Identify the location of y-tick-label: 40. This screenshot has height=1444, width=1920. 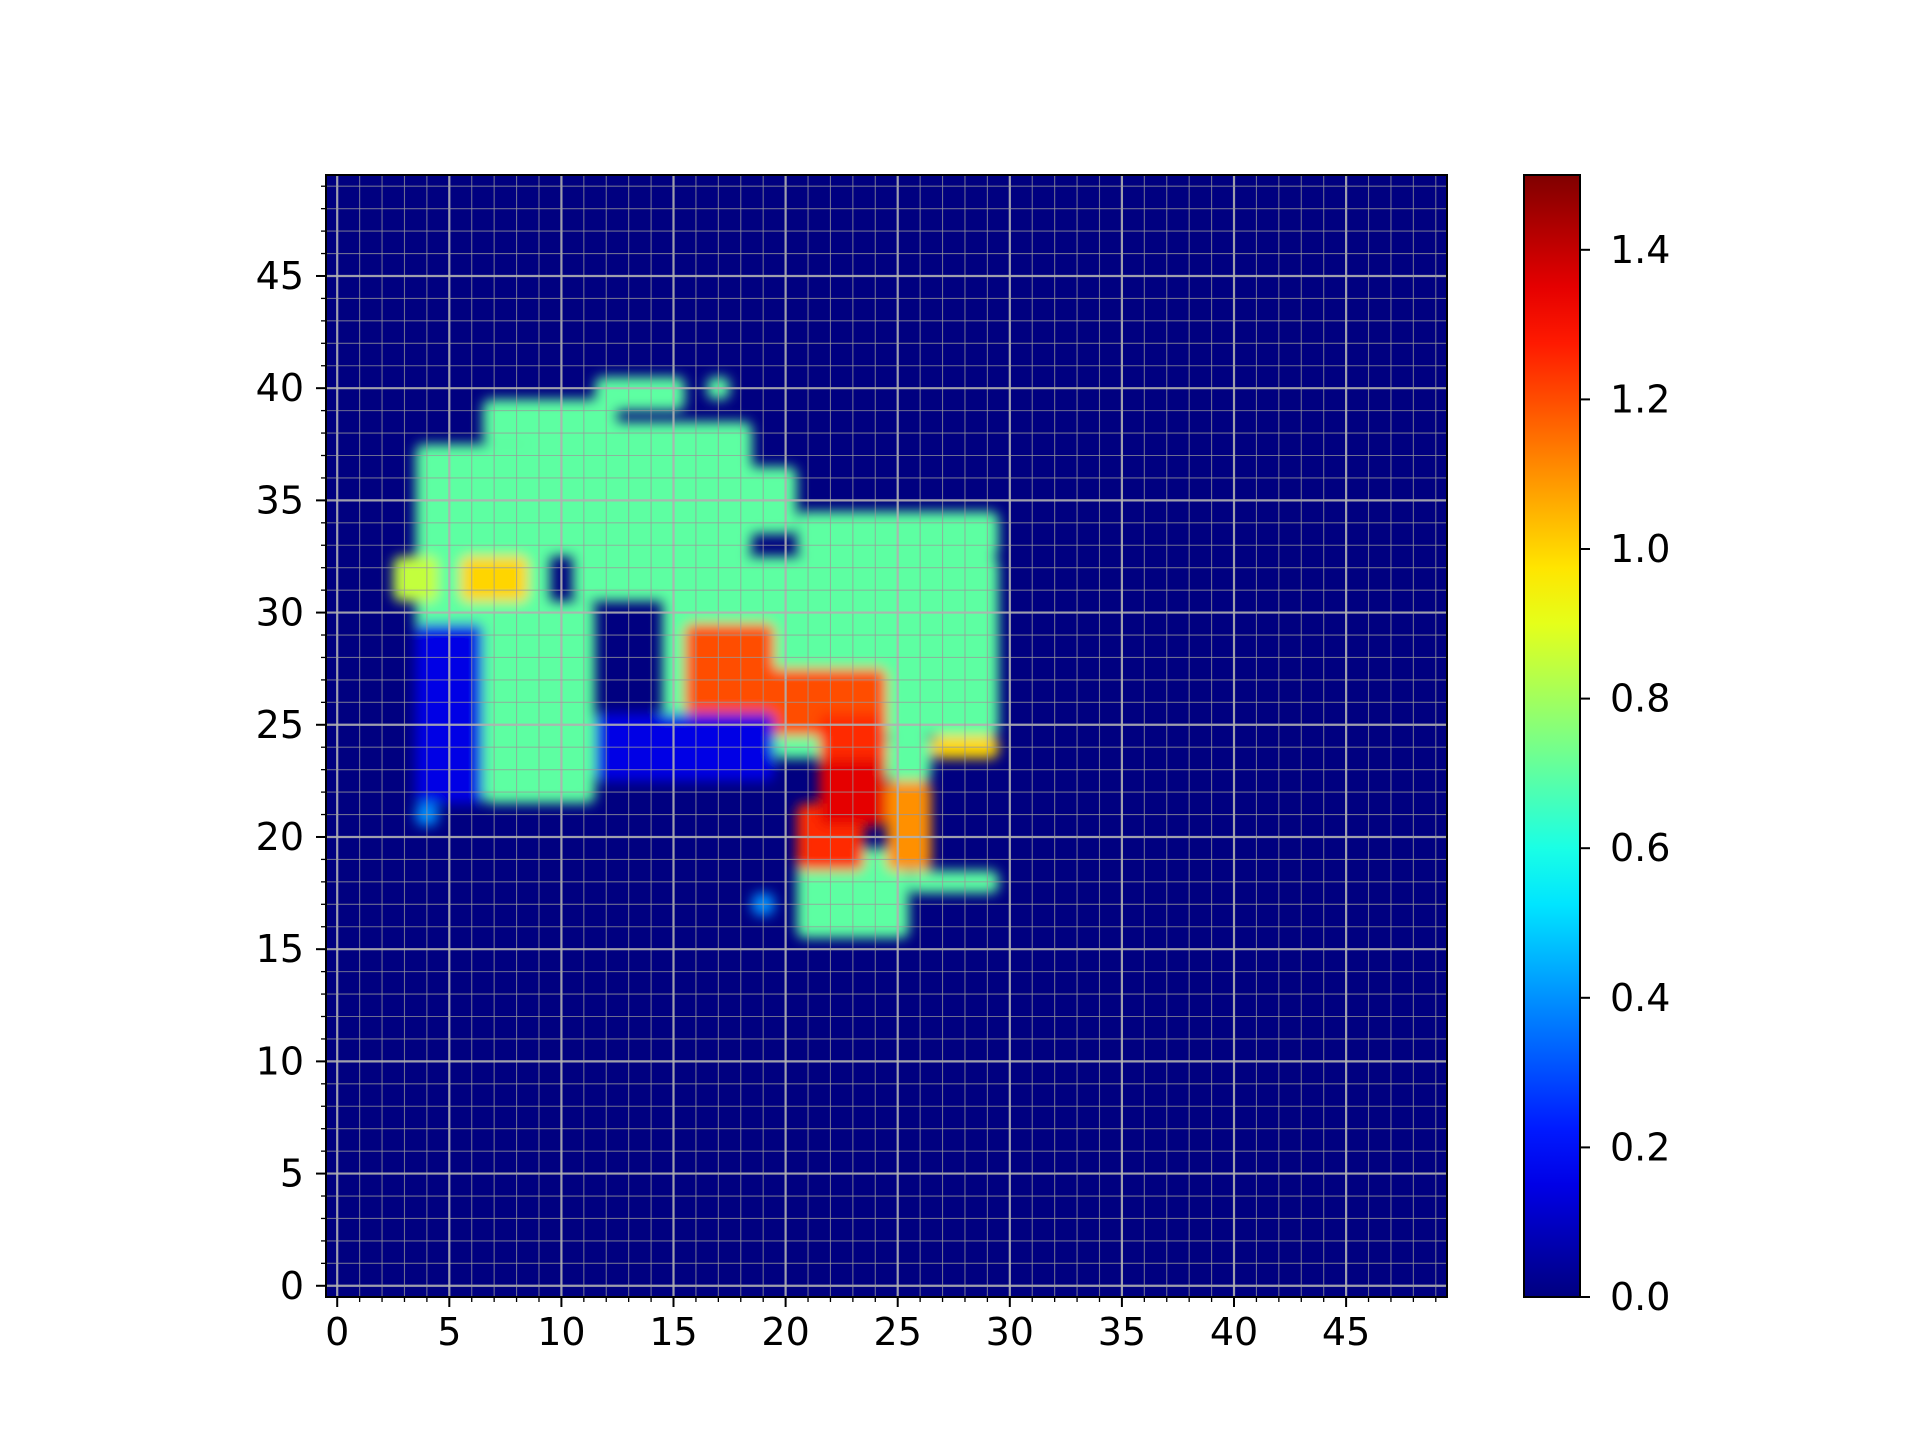
(280, 388).